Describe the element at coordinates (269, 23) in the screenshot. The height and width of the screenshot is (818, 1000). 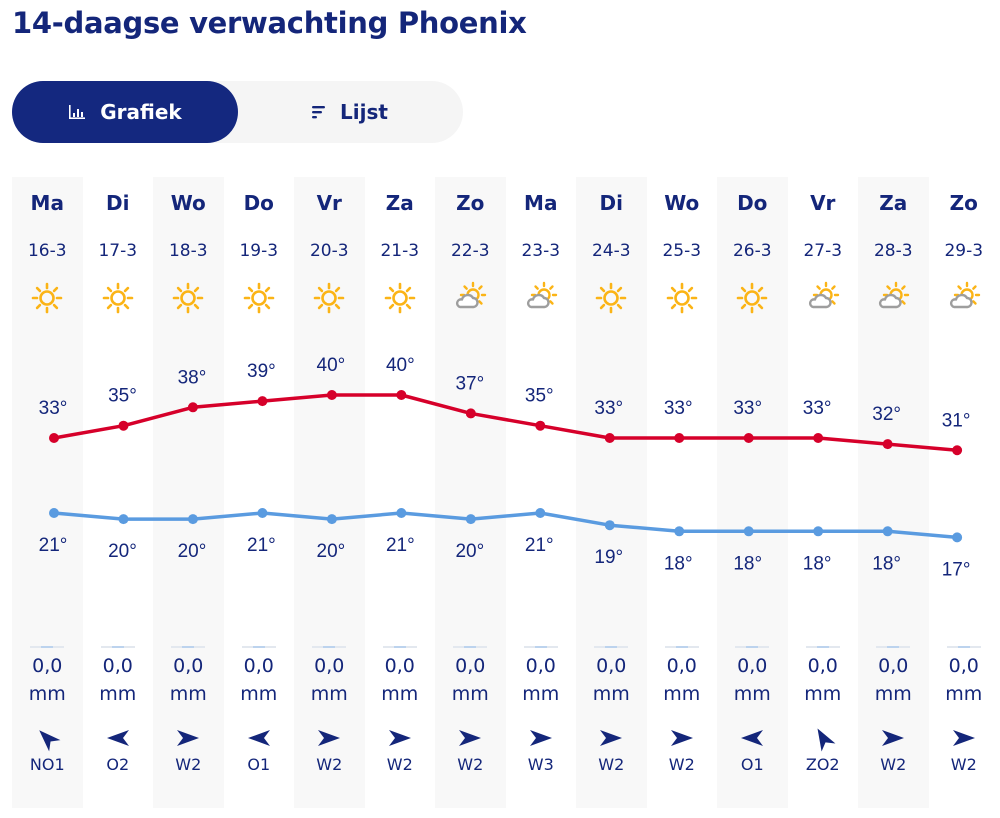
I see `page-title: 14-daagse verwachting Phoenix` at that location.